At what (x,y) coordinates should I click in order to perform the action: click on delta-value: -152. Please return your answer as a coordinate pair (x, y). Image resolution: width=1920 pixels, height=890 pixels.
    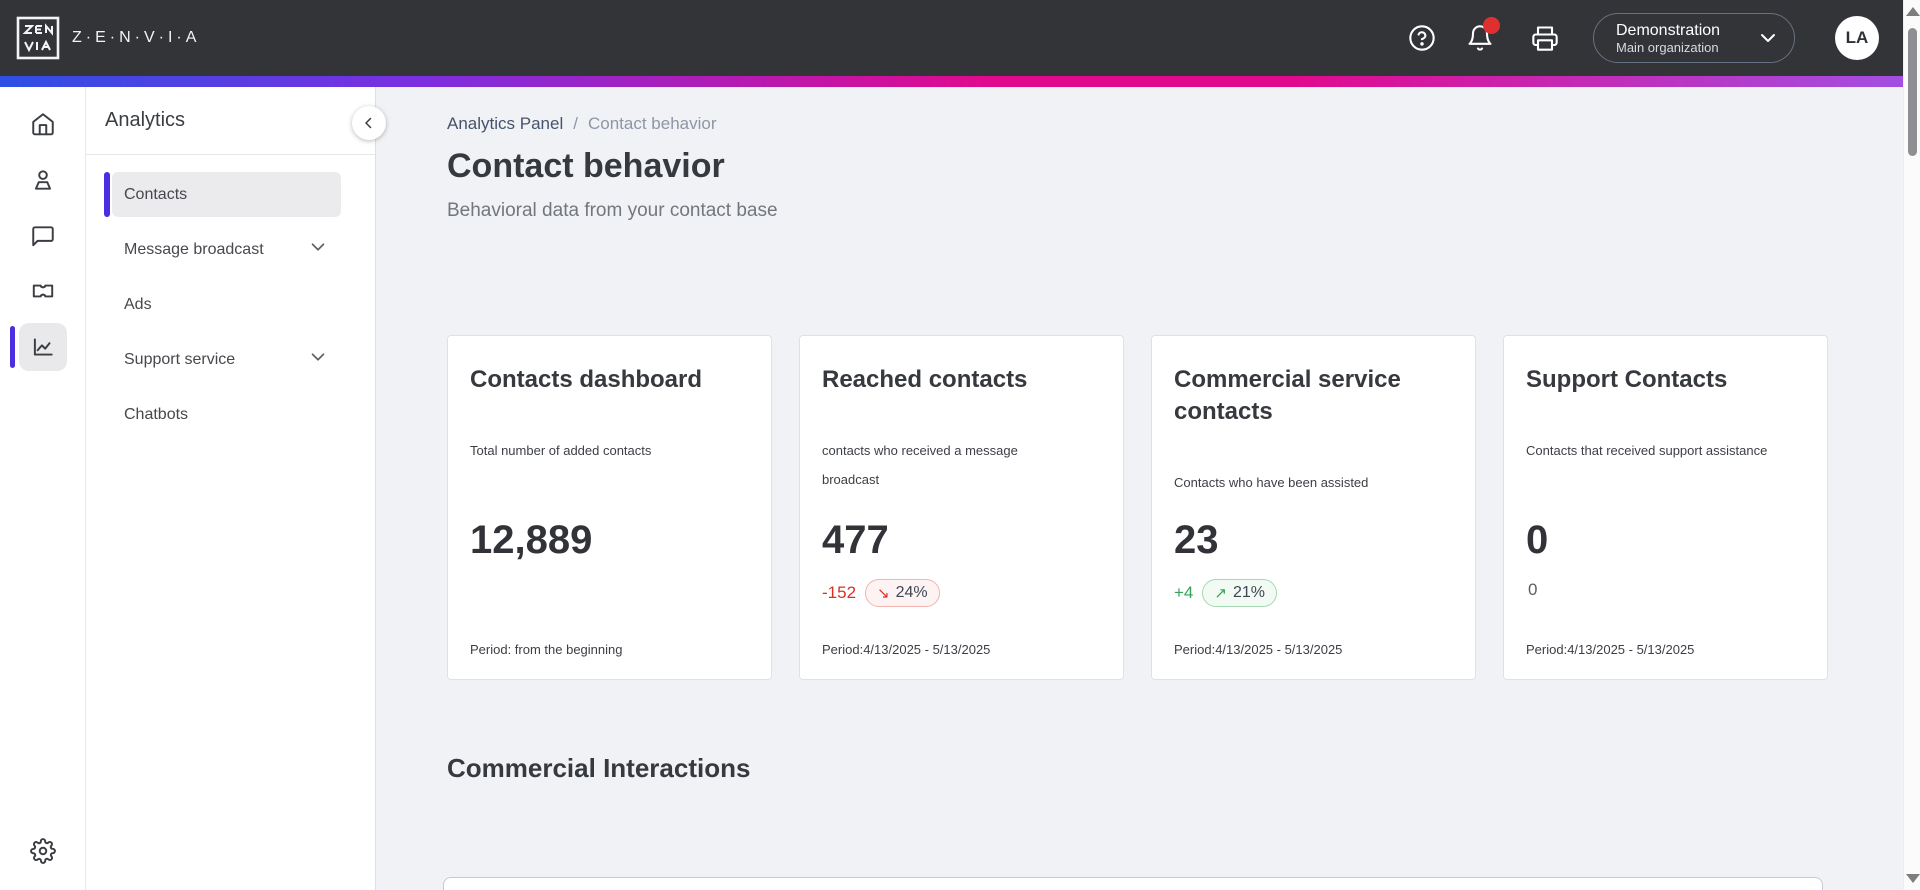
    Looking at the image, I should click on (839, 592).